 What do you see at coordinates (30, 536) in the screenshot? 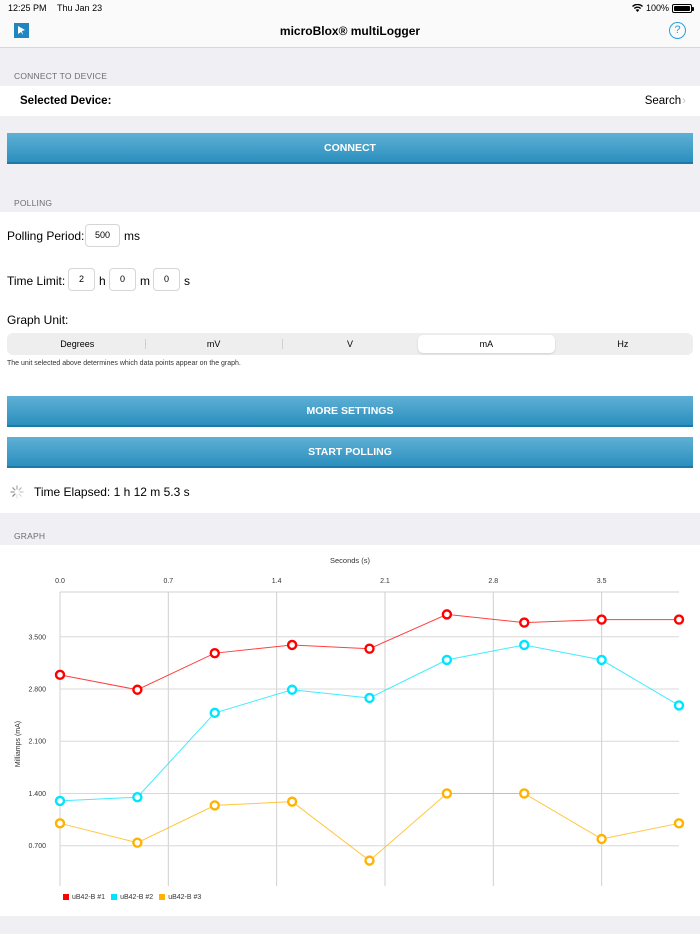
I see `graph-section-header: GRAPH` at bounding box center [30, 536].